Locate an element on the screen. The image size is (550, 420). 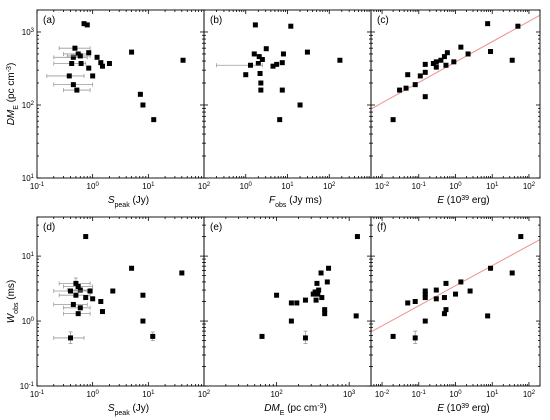
y-tick-label: 100 is located at coordinates (28, 321).